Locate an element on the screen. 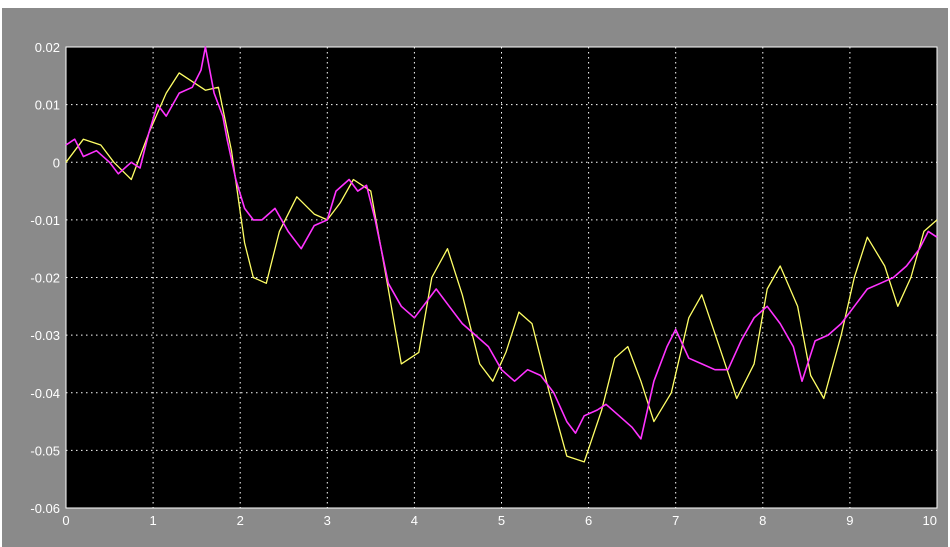 The image size is (950, 547). x-tick-label: 6 is located at coordinates (588, 520).